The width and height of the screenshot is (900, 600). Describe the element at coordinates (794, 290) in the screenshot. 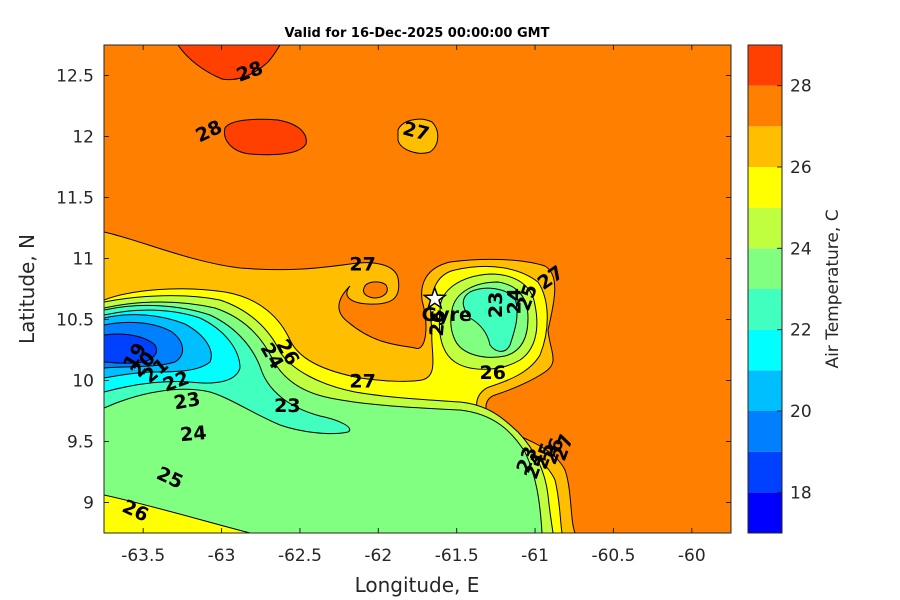

I see `colorbar-ticks: 18 20 22 24 26 28` at that location.